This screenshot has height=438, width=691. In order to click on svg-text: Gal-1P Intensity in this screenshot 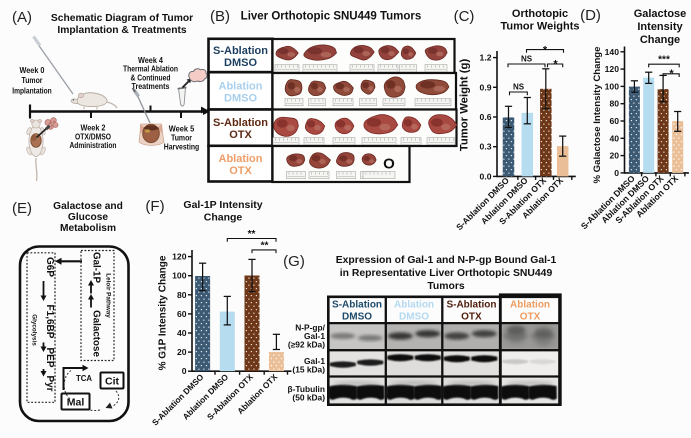, I will do `click(222, 205)`.